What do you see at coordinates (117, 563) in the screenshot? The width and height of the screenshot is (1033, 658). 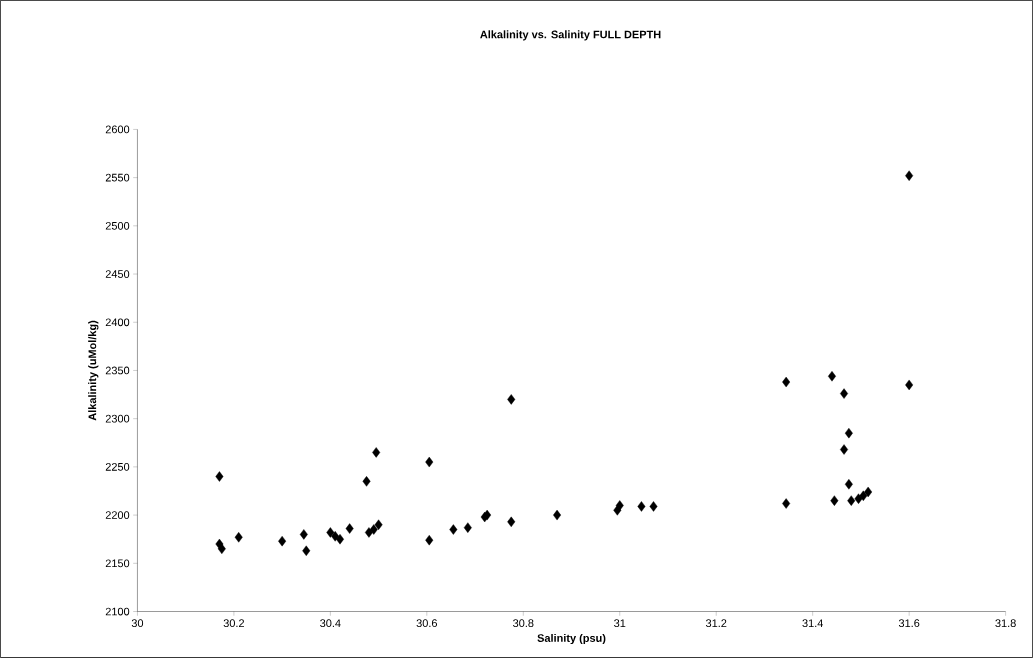 I see `y-tick-label: 2150` at bounding box center [117, 563].